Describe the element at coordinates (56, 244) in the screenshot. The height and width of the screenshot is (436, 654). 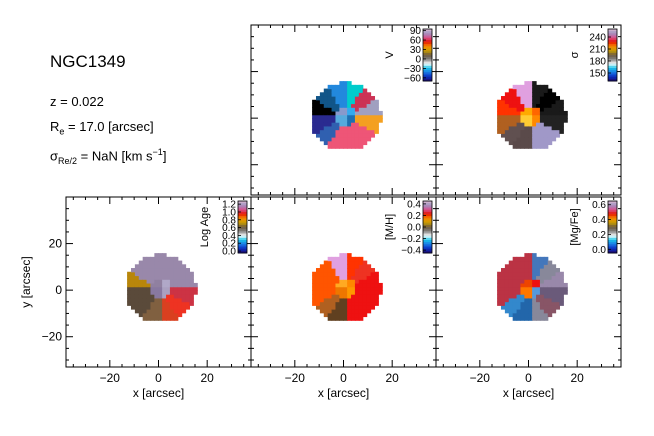
I see `y-tick-label: 20` at that location.